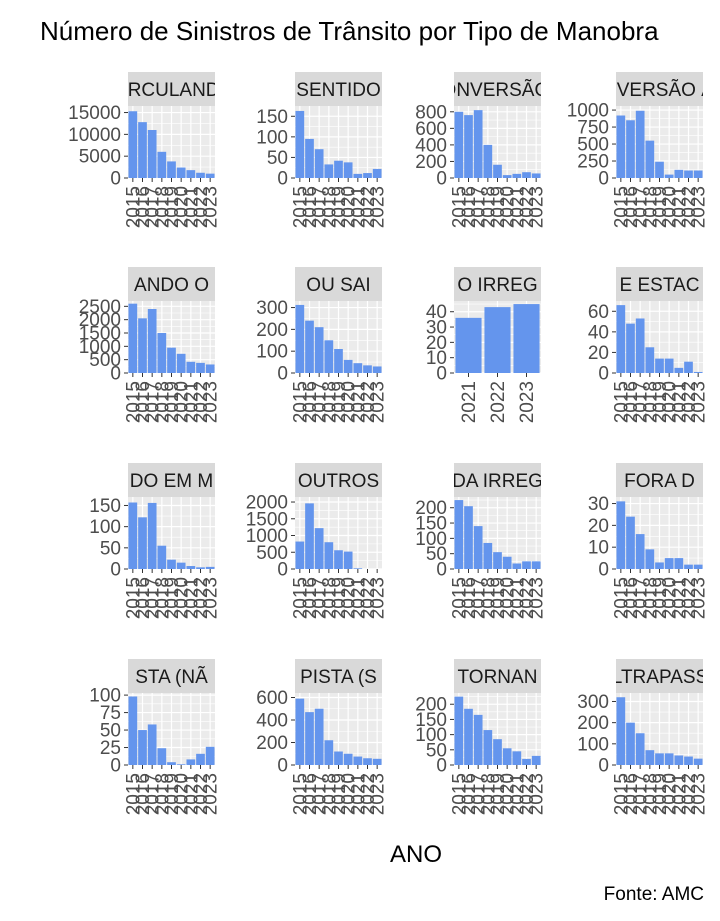 This screenshot has height=921, width=720. What do you see at coordinates (110, 713) in the screenshot?
I see `y-tick-label: 75` at bounding box center [110, 713].